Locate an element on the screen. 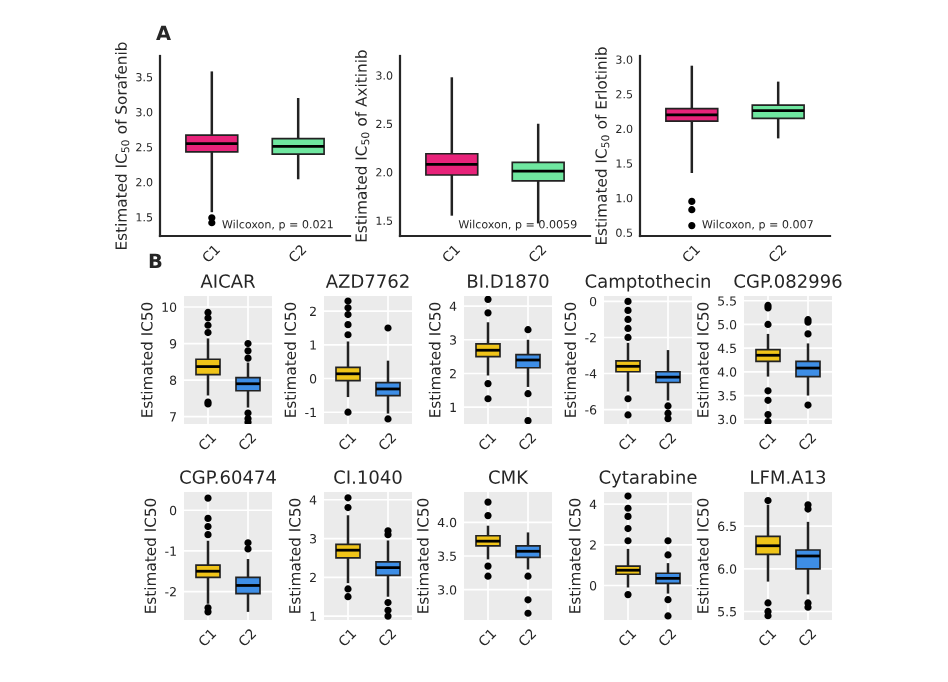 The height and width of the screenshot is (682, 948). chart-title: AICAR is located at coordinates (228, 281).